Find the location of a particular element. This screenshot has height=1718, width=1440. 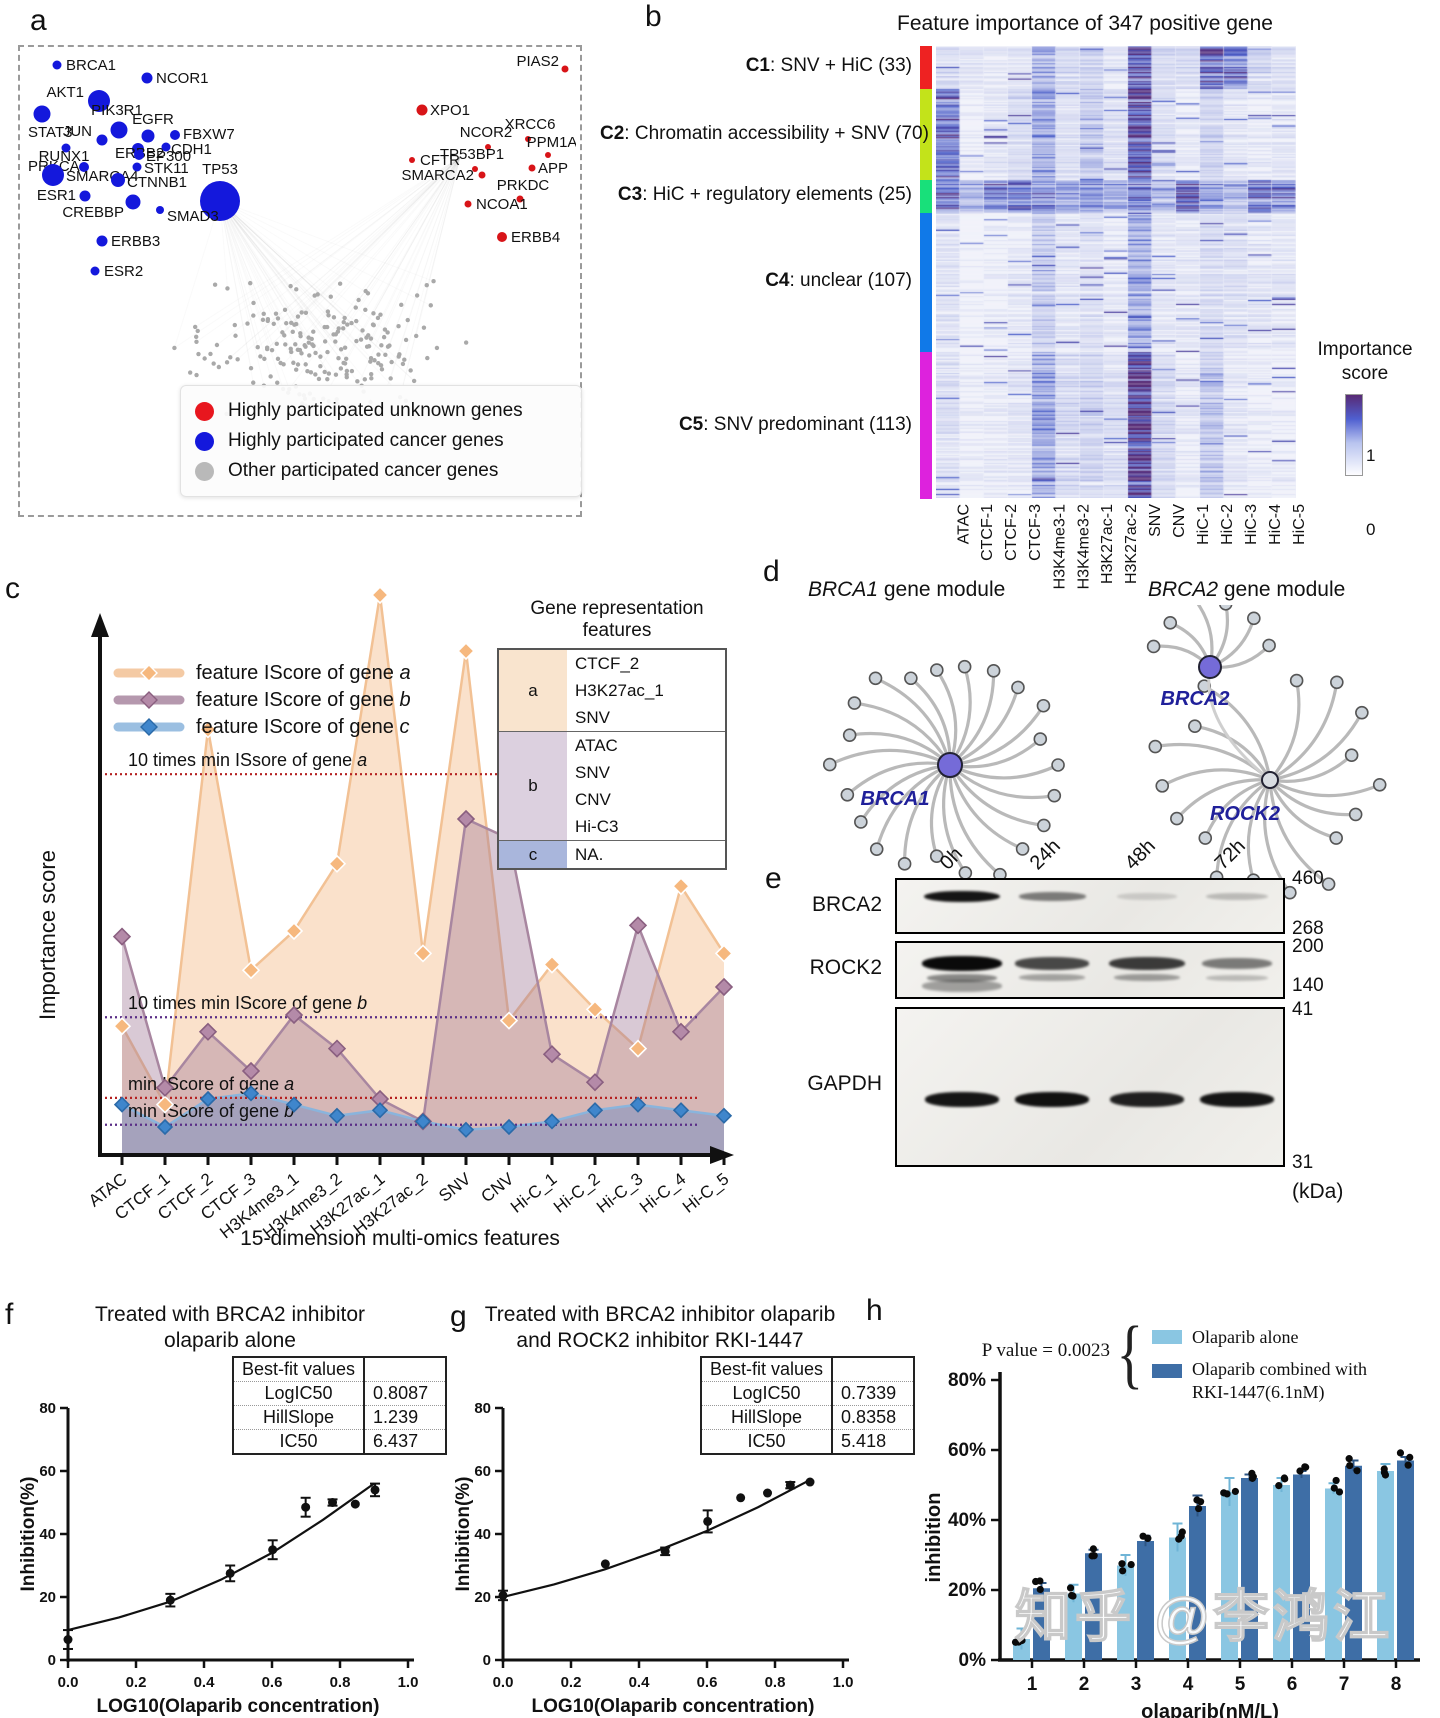

legend-text: Other participated cancer genes is located at coordinates (363, 470).